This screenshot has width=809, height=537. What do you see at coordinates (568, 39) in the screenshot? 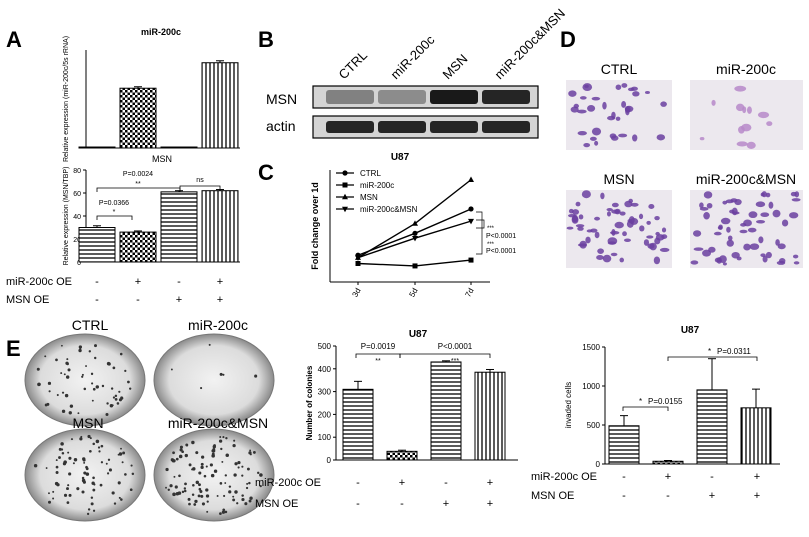
I see `panel-label-d: D` at bounding box center [568, 39].